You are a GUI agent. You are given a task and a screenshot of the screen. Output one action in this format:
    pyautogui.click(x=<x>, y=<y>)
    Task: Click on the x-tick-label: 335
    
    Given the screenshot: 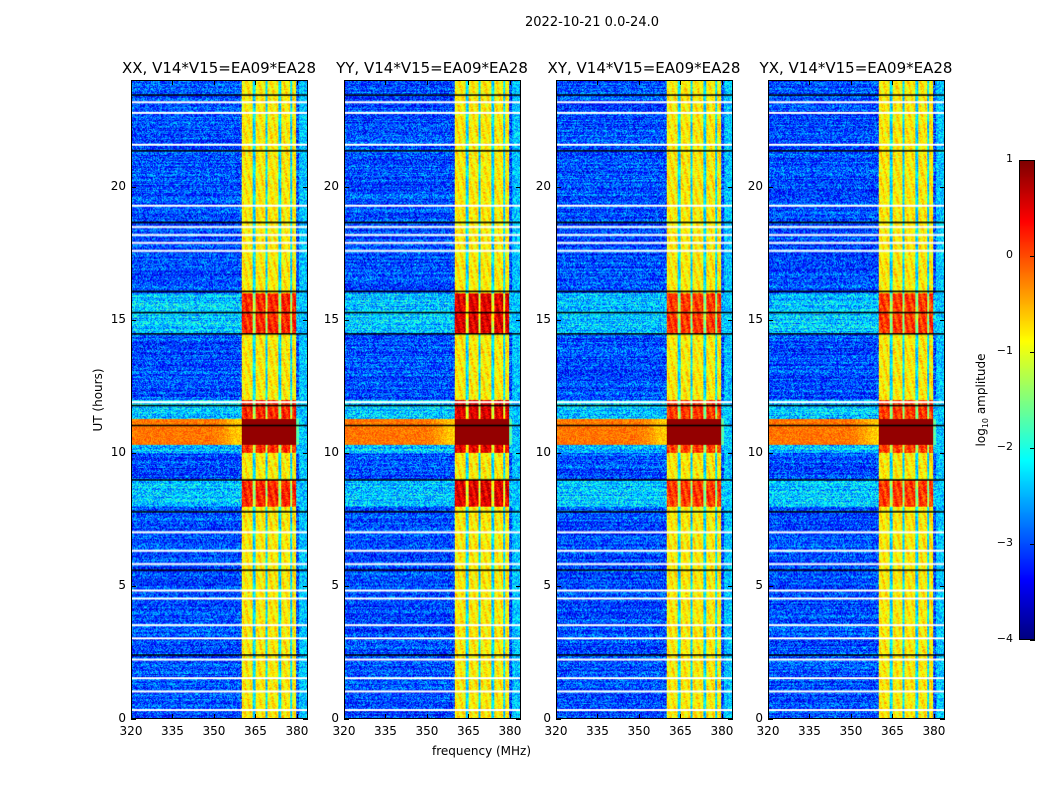 What is the action you would take?
    pyautogui.click(x=172, y=731)
    